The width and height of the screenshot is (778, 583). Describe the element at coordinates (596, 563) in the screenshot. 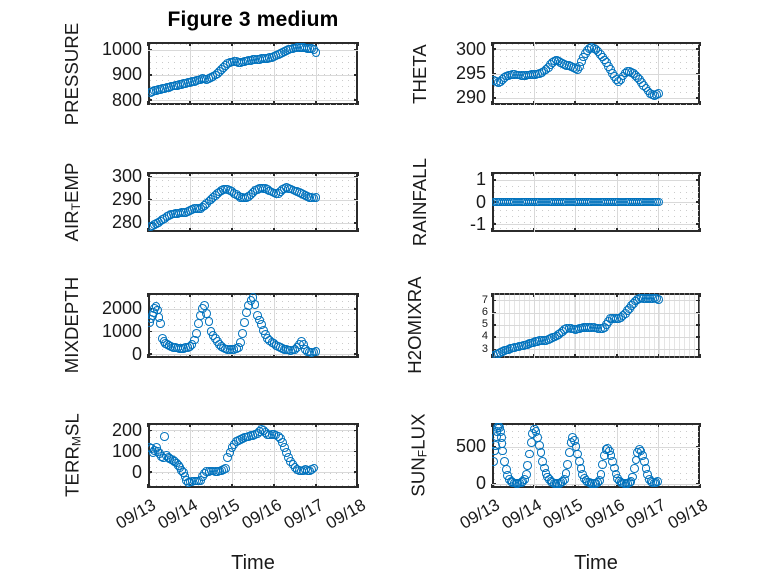

I see `xlabel-right: Time` at that location.